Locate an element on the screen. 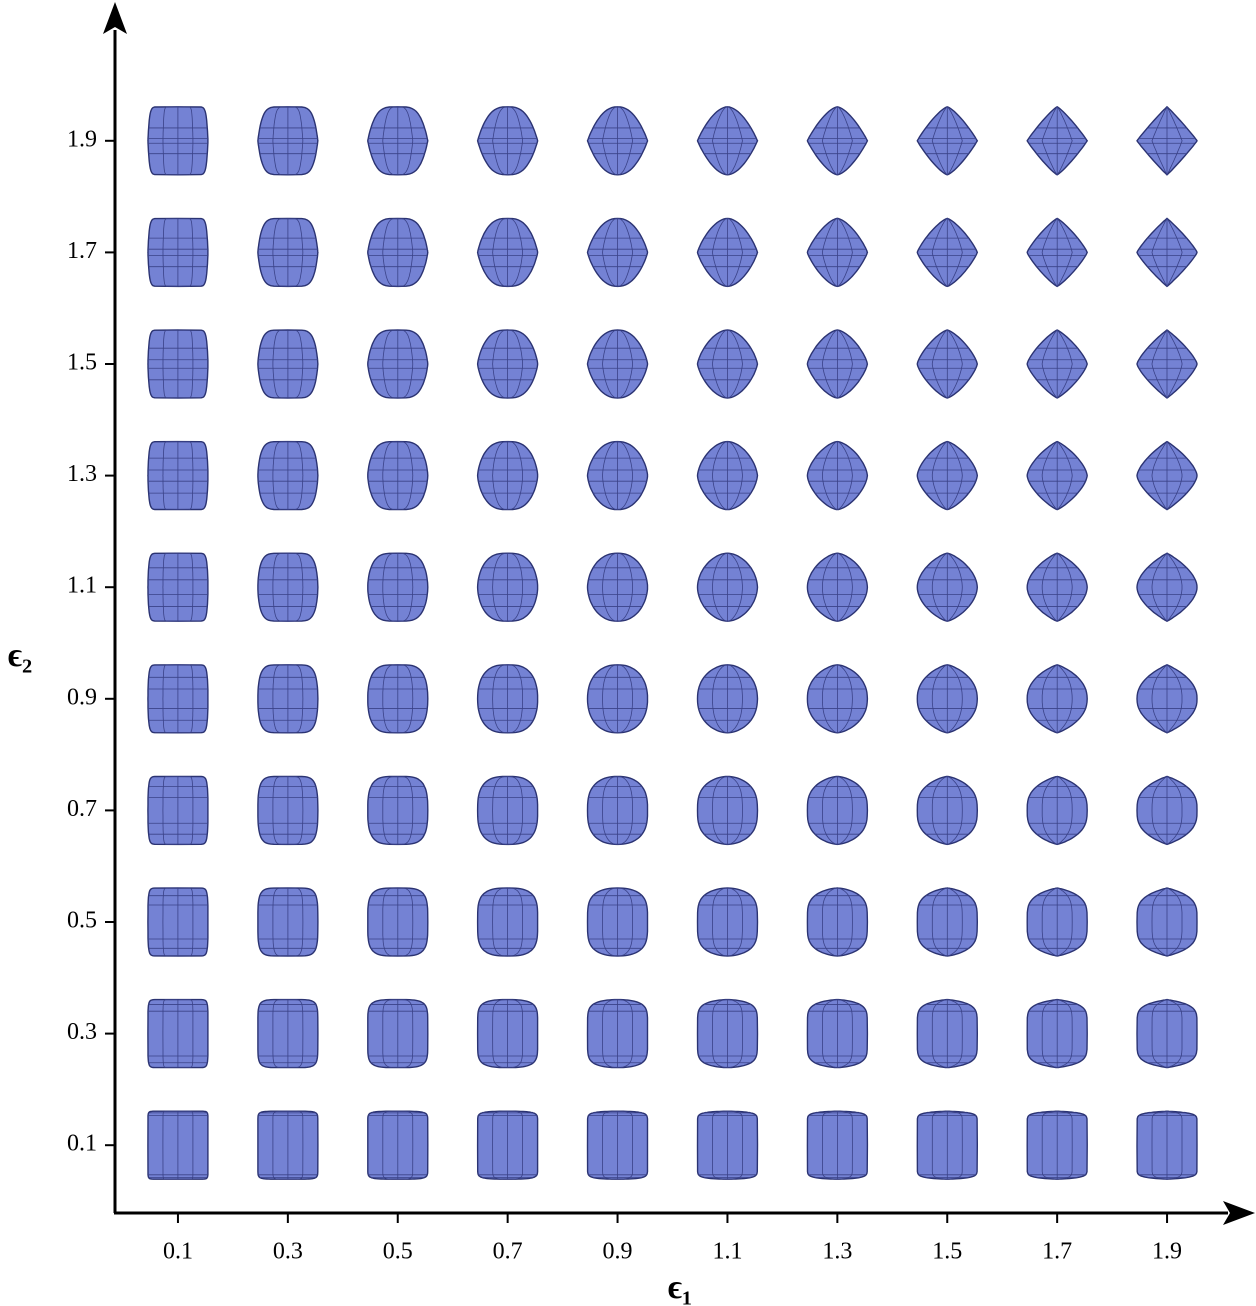 The width and height of the screenshot is (1256, 1306). x-tick-label: 0.9 is located at coordinates (618, 1252).